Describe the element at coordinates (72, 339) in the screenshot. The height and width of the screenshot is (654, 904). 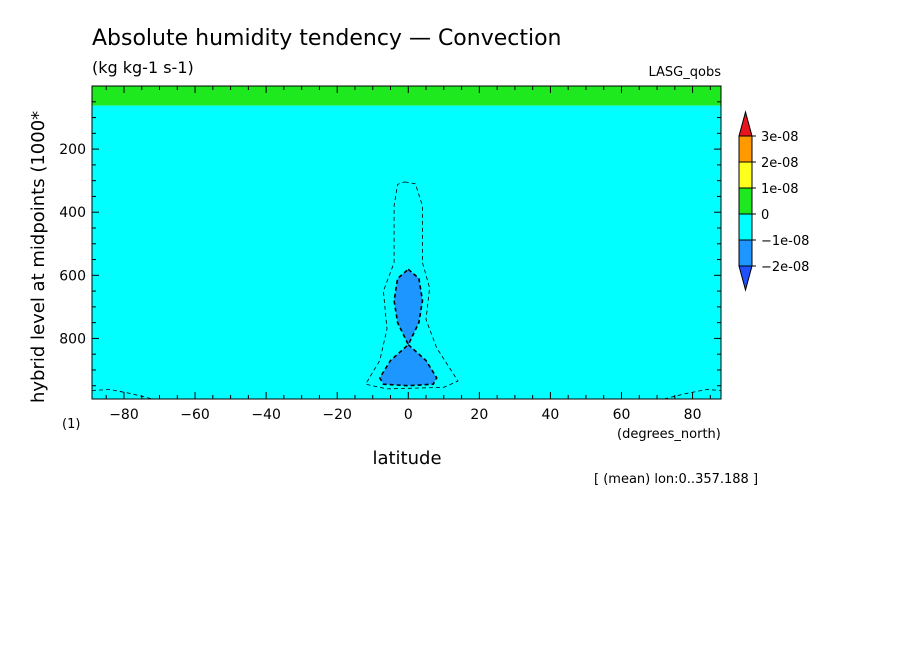
I see `y-tick-label: 800` at that location.